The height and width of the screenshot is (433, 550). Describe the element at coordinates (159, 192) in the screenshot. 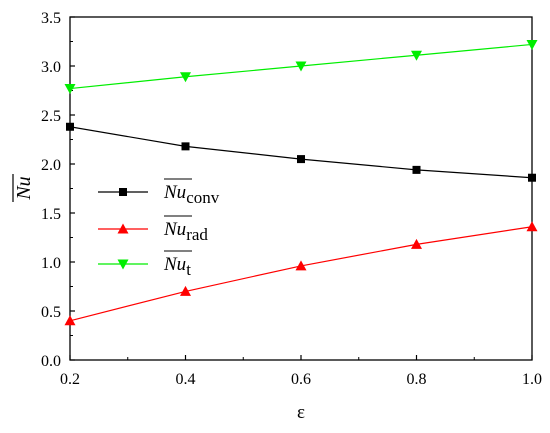

I see `legend-entry-conv: Nuconv` at that location.